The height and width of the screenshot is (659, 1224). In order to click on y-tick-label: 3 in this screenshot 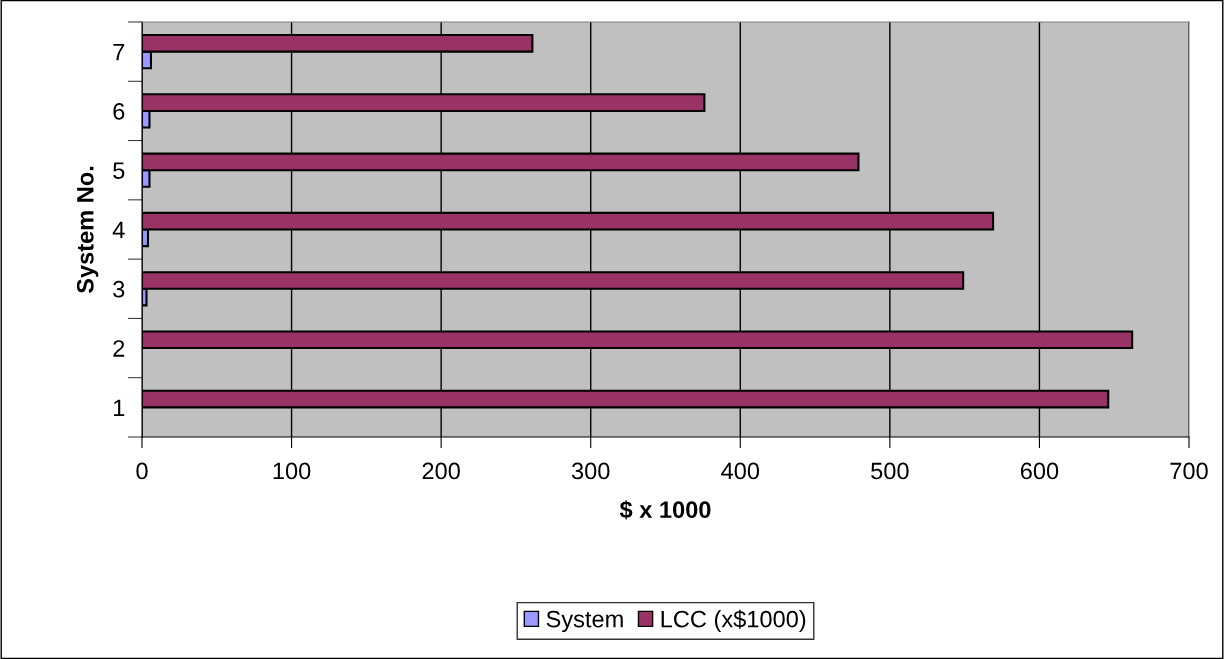, I will do `click(119, 289)`.